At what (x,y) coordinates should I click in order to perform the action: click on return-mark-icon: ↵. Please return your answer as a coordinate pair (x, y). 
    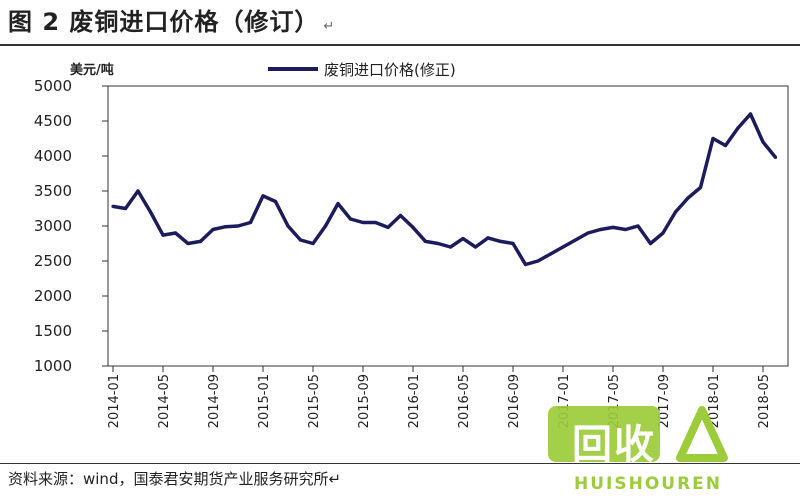
    Looking at the image, I should click on (329, 26).